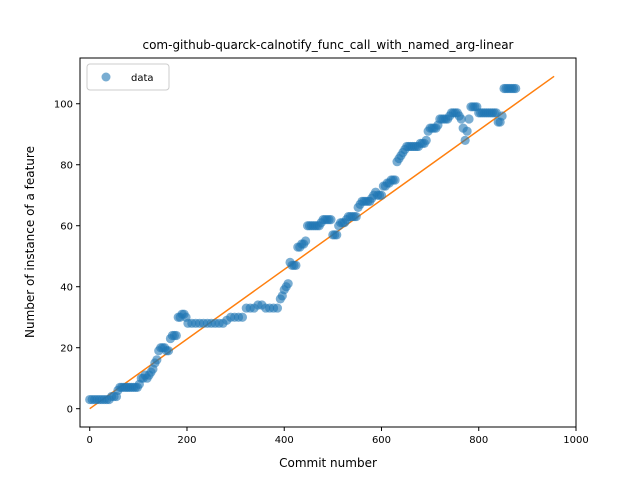  What do you see at coordinates (381, 440) in the screenshot?
I see `x-tick-label: 600` at bounding box center [381, 440].